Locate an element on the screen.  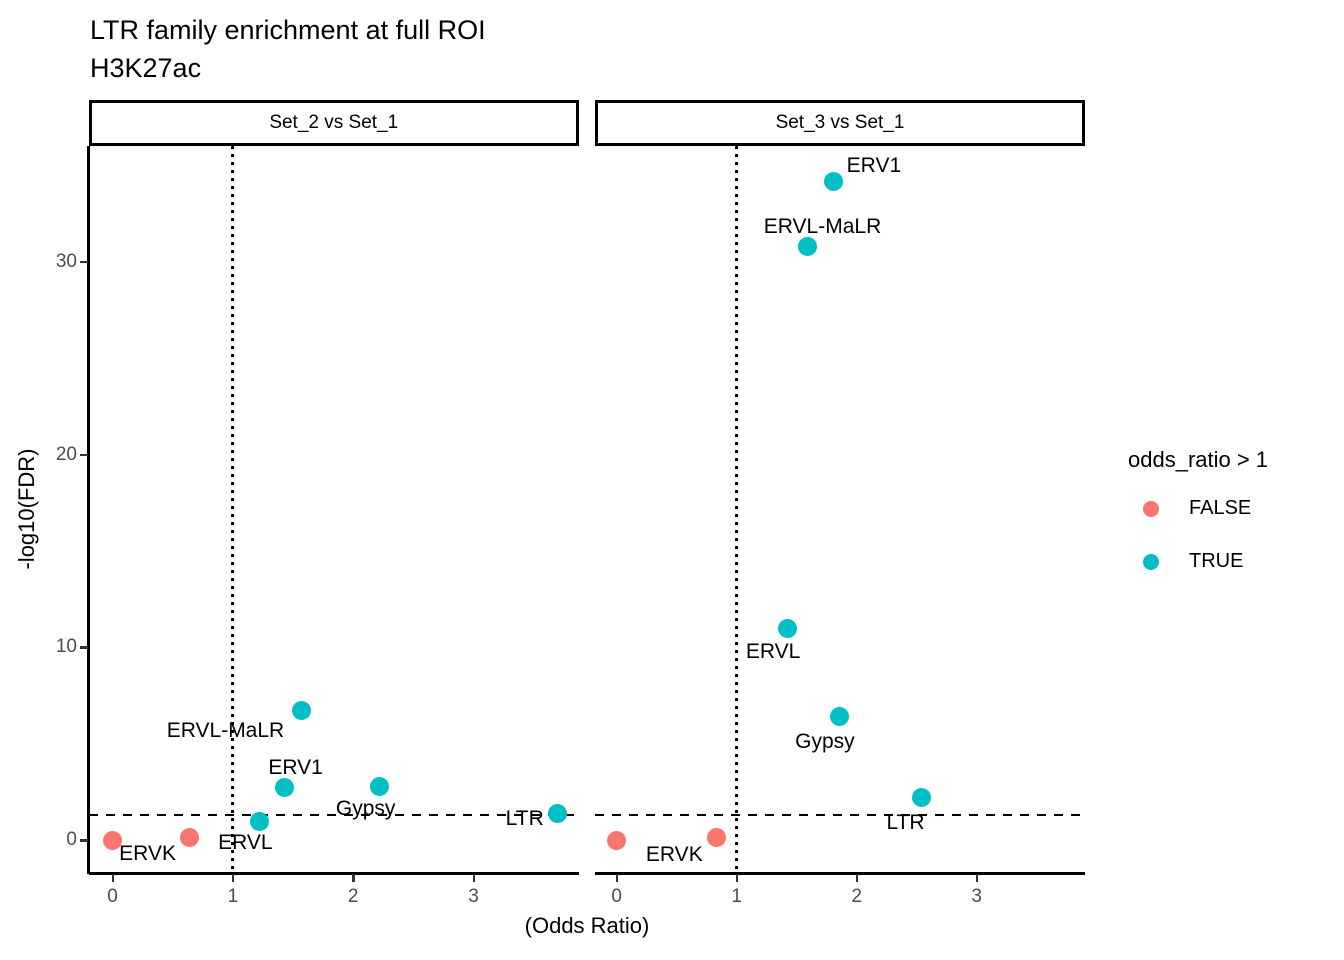
legend-false-label: FALSE is located at coordinates (1220, 508).